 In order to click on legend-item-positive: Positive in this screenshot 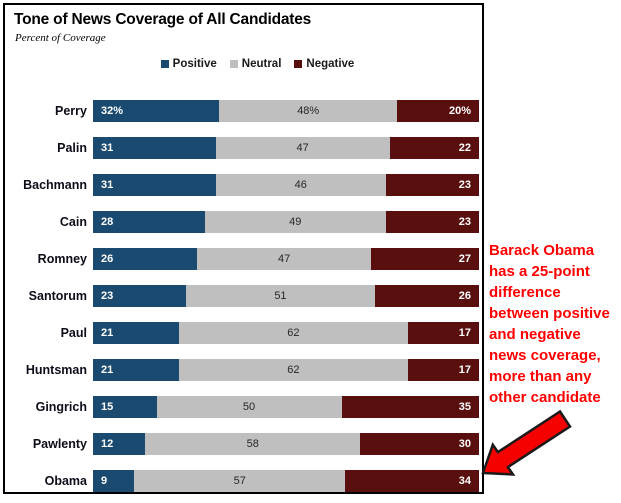, I will do `click(188, 64)`.